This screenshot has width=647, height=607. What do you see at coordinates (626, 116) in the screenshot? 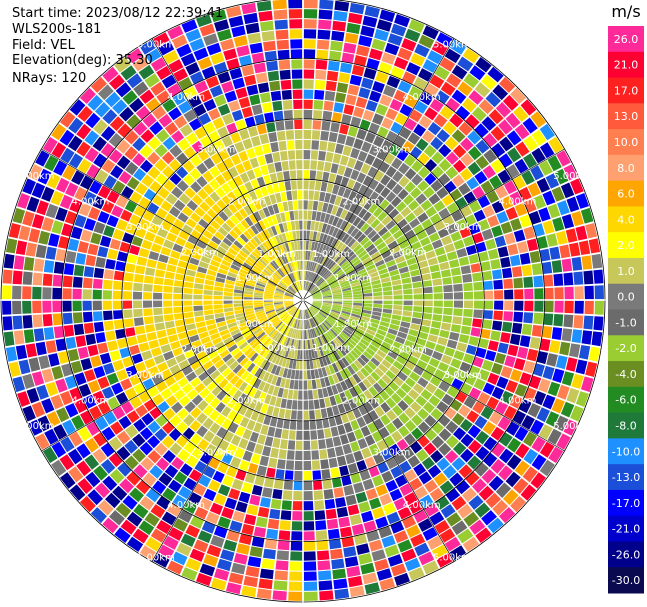
I see `colorbar-tick-label: 13.0` at bounding box center [626, 116].